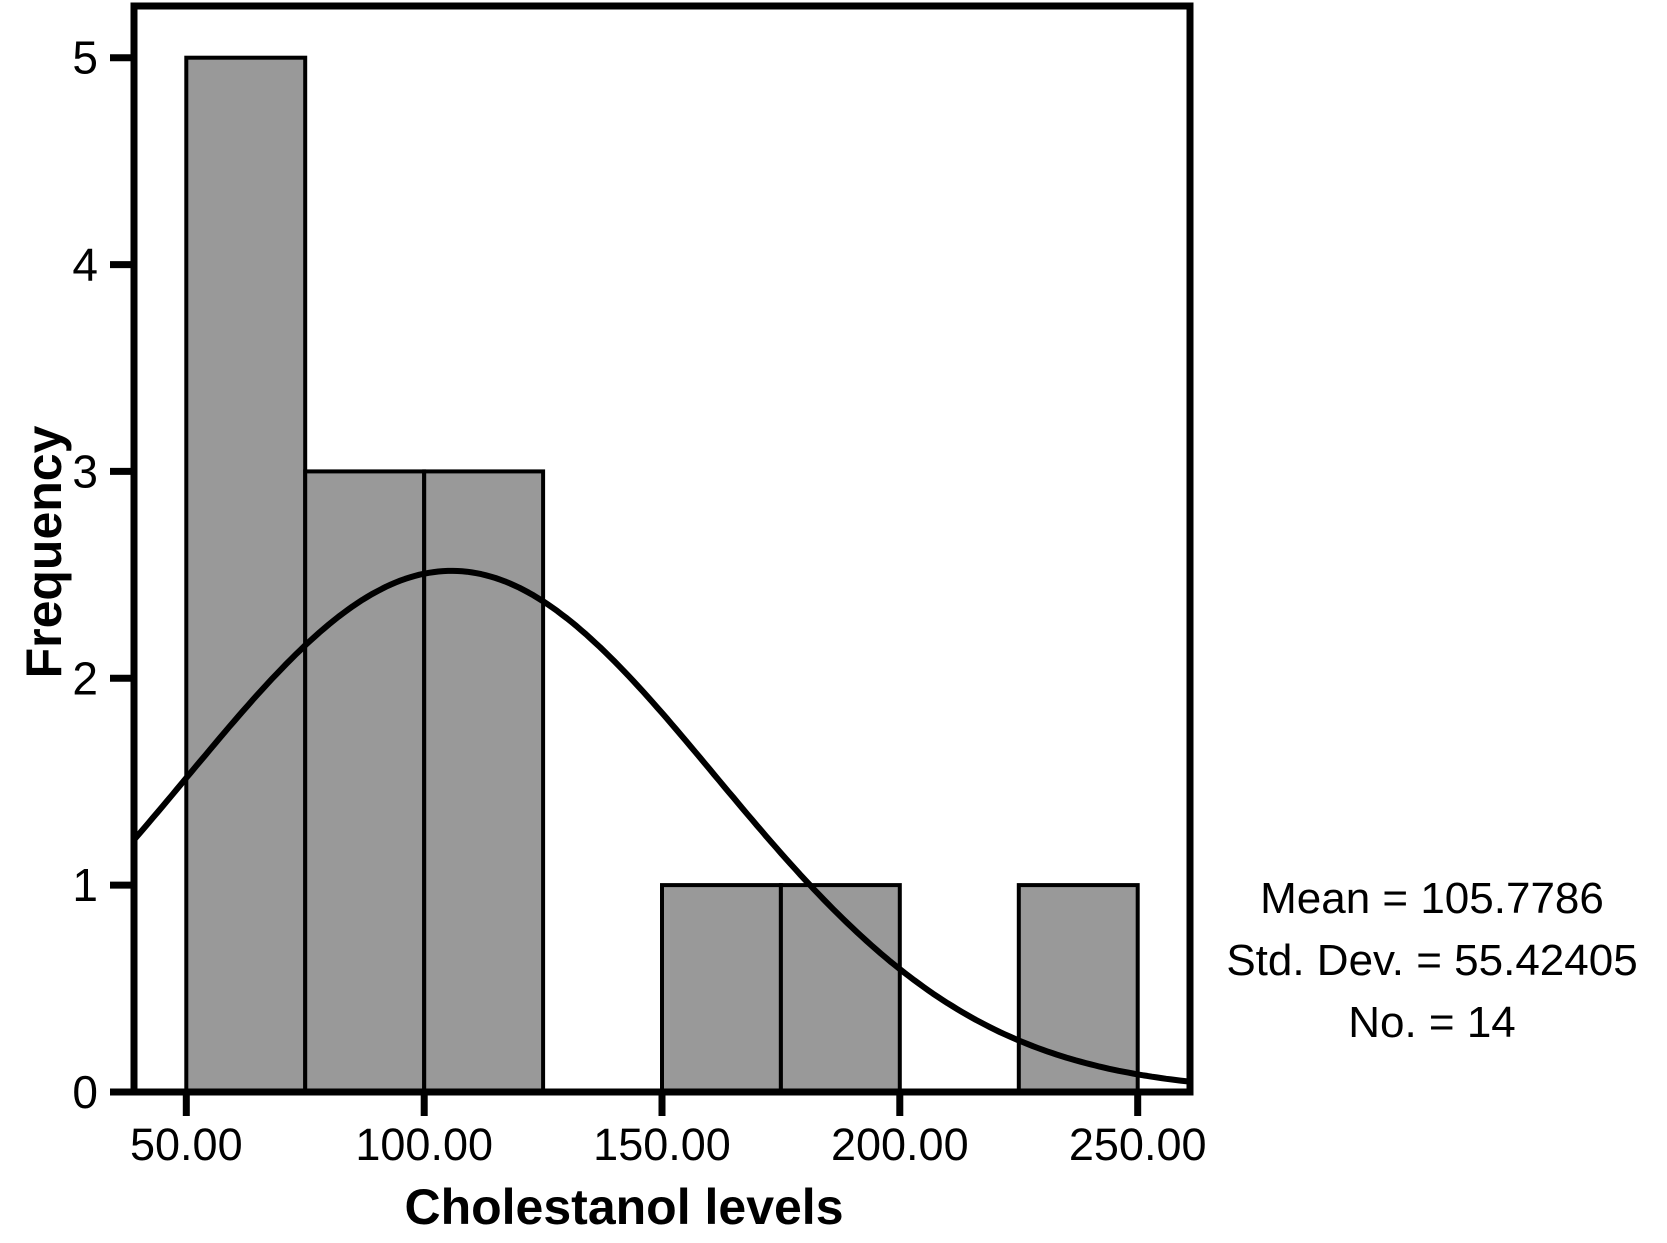 The width and height of the screenshot is (1667, 1243). Describe the element at coordinates (85, 885) in the screenshot. I see `y-tick-label: 1` at that location.